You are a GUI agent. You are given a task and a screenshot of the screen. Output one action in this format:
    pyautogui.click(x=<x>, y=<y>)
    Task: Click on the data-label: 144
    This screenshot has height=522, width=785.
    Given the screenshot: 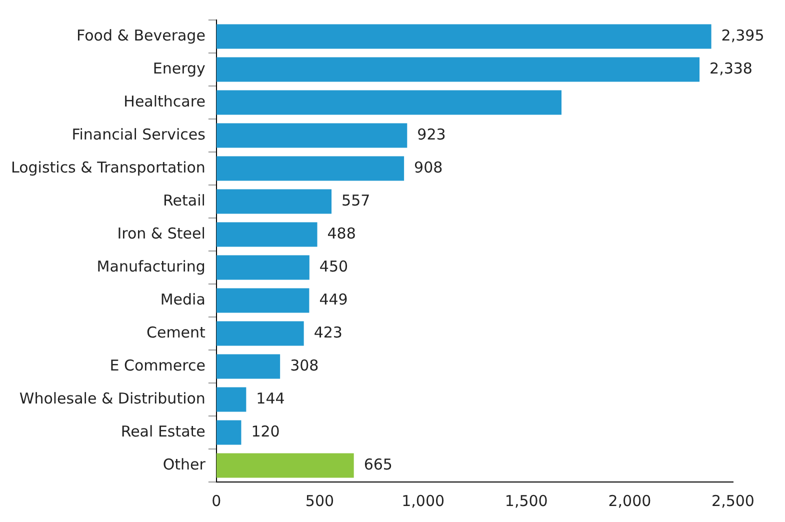 What is the action you would take?
    pyautogui.click(x=270, y=398)
    